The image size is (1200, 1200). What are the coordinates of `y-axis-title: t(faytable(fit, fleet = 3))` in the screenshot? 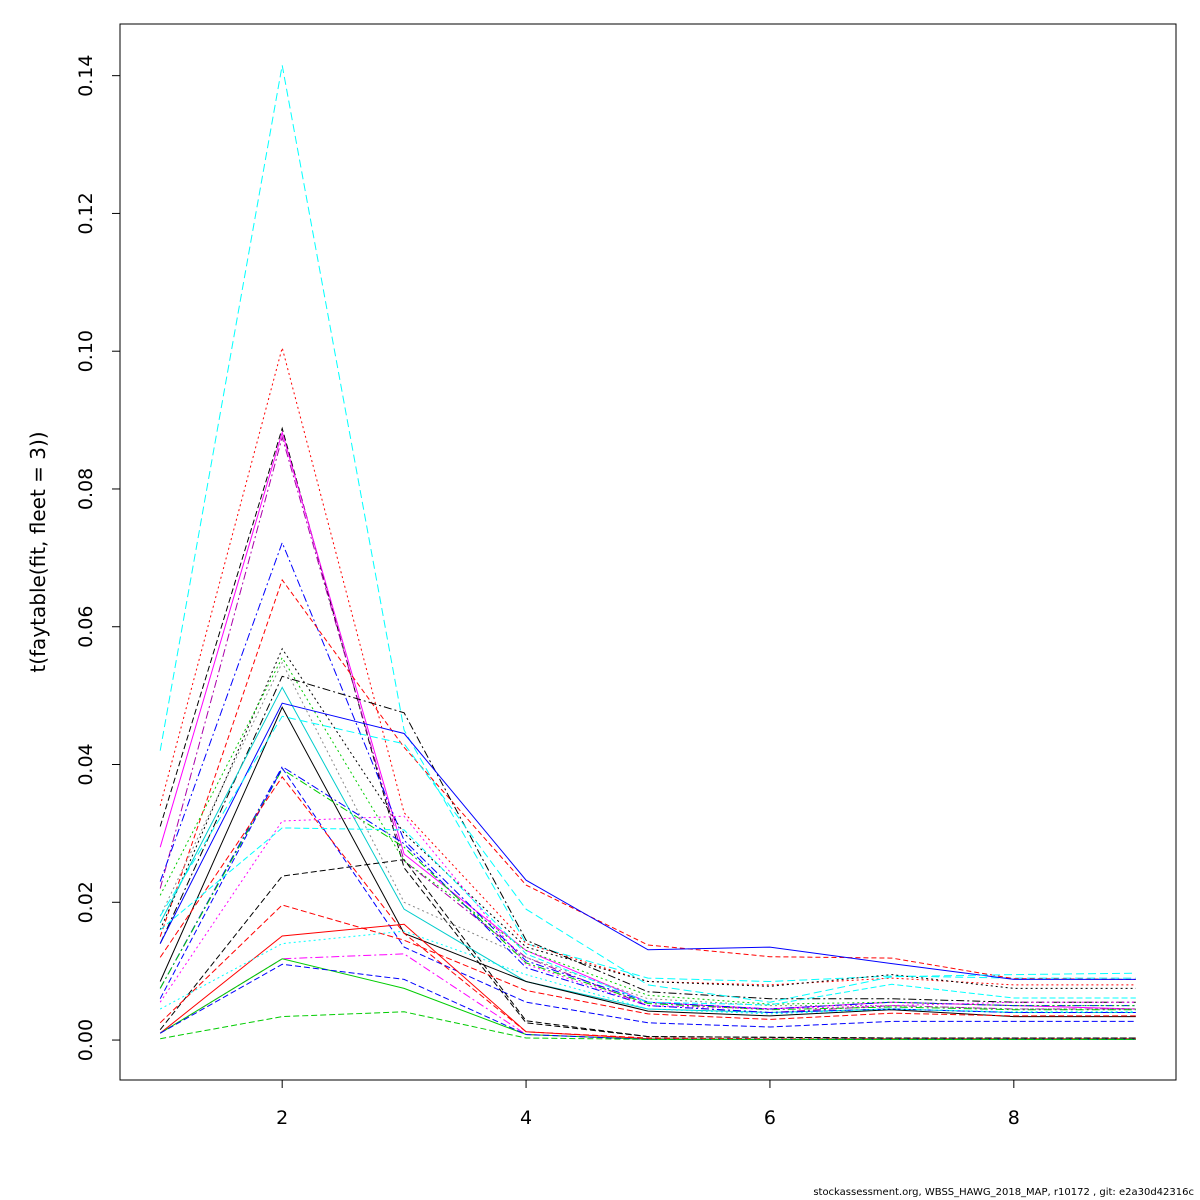 It's located at (38, 551).